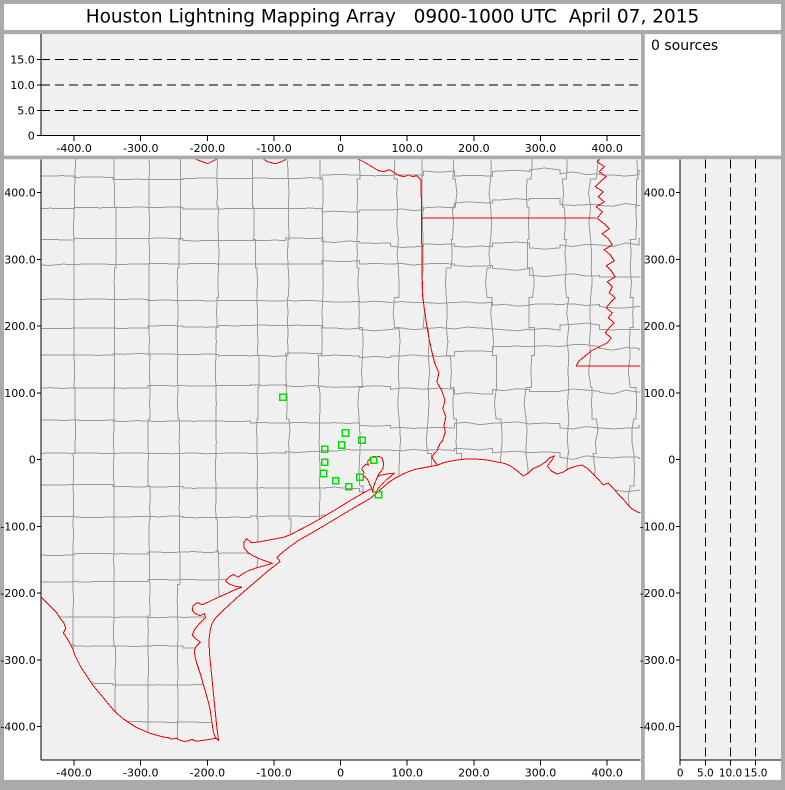 Image resolution: width=785 pixels, height=790 pixels. What do you see at coordinates (684, 46) in the screenshot?
I see `source-count: 0 sources` at bounding box center [684, 46].